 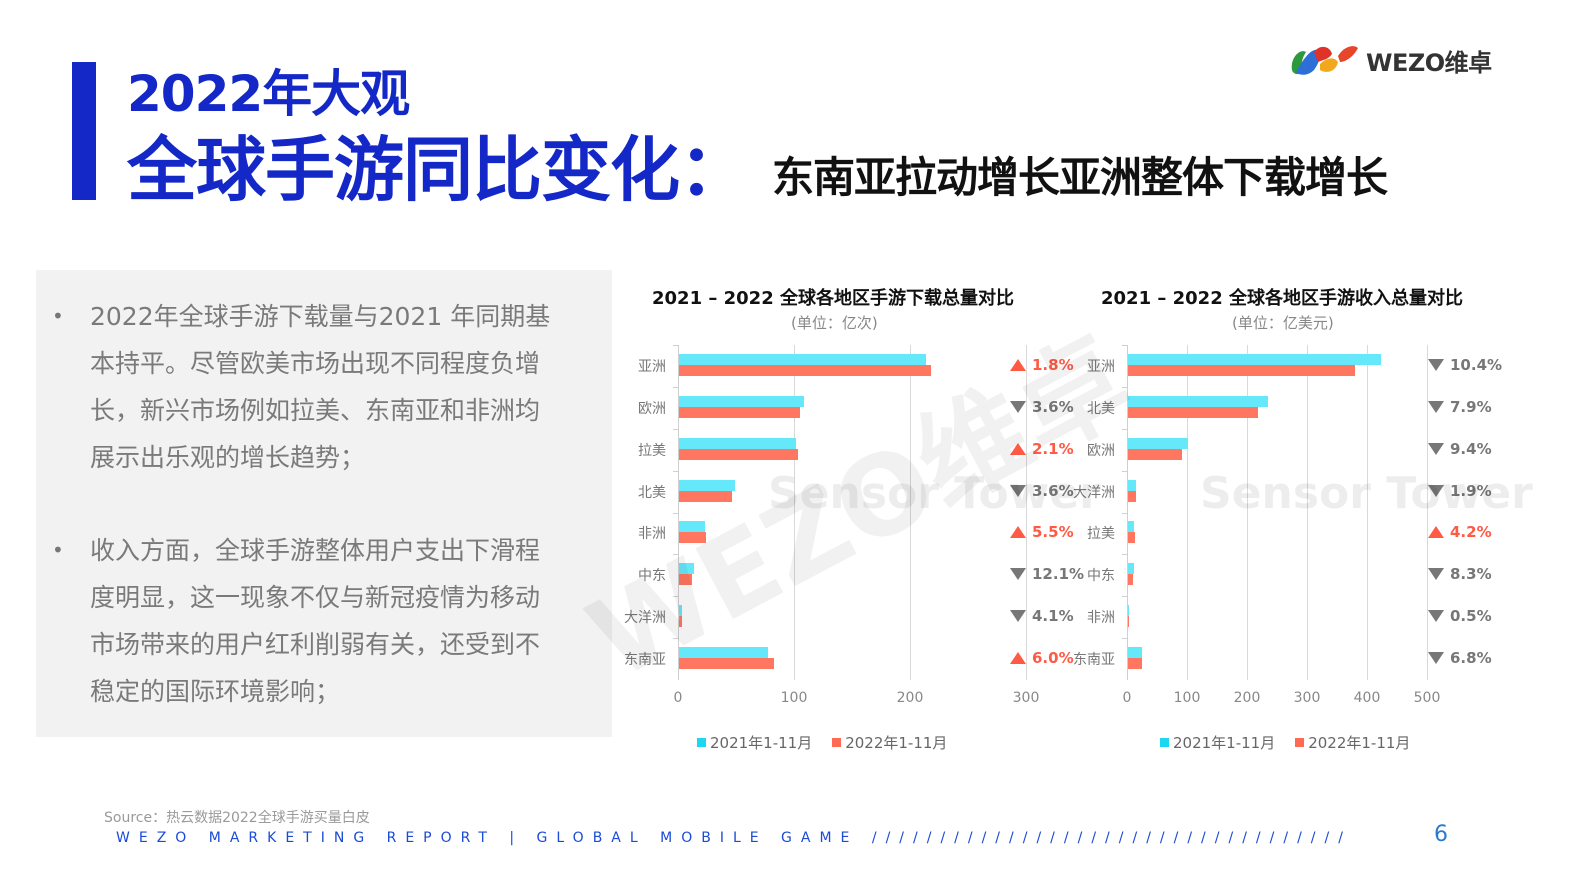 What do you see at coordinates (1042, 658) in the screenshot?
I see `yoy-change: 6.0%` at bounding box center [1042, 658].